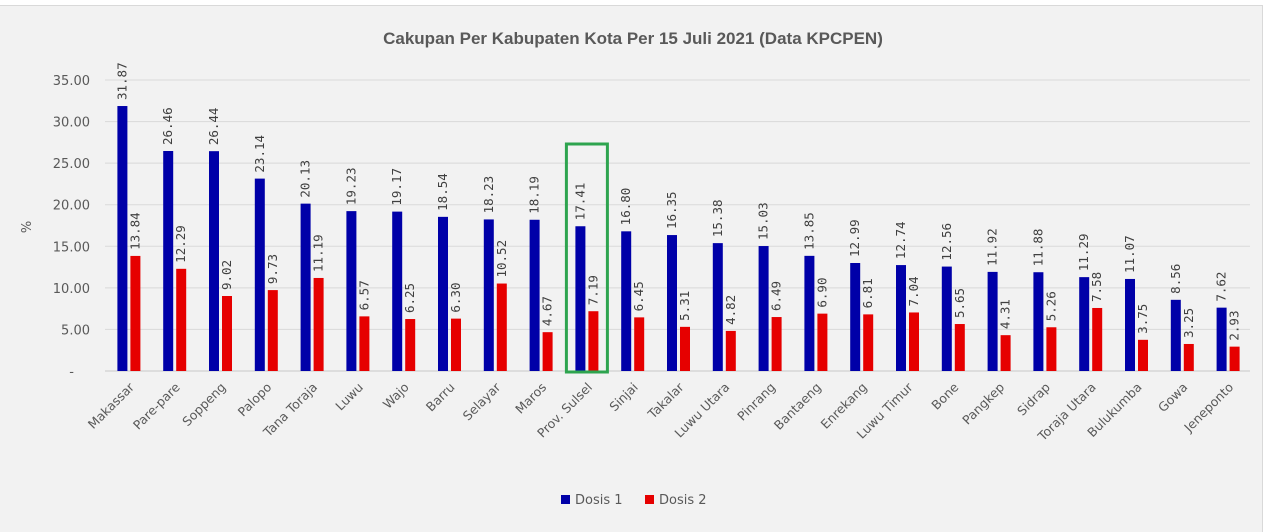  Describe the element at coordinates (1005, 314) in the screenshot. I see `data-label: 4.31` at that location.